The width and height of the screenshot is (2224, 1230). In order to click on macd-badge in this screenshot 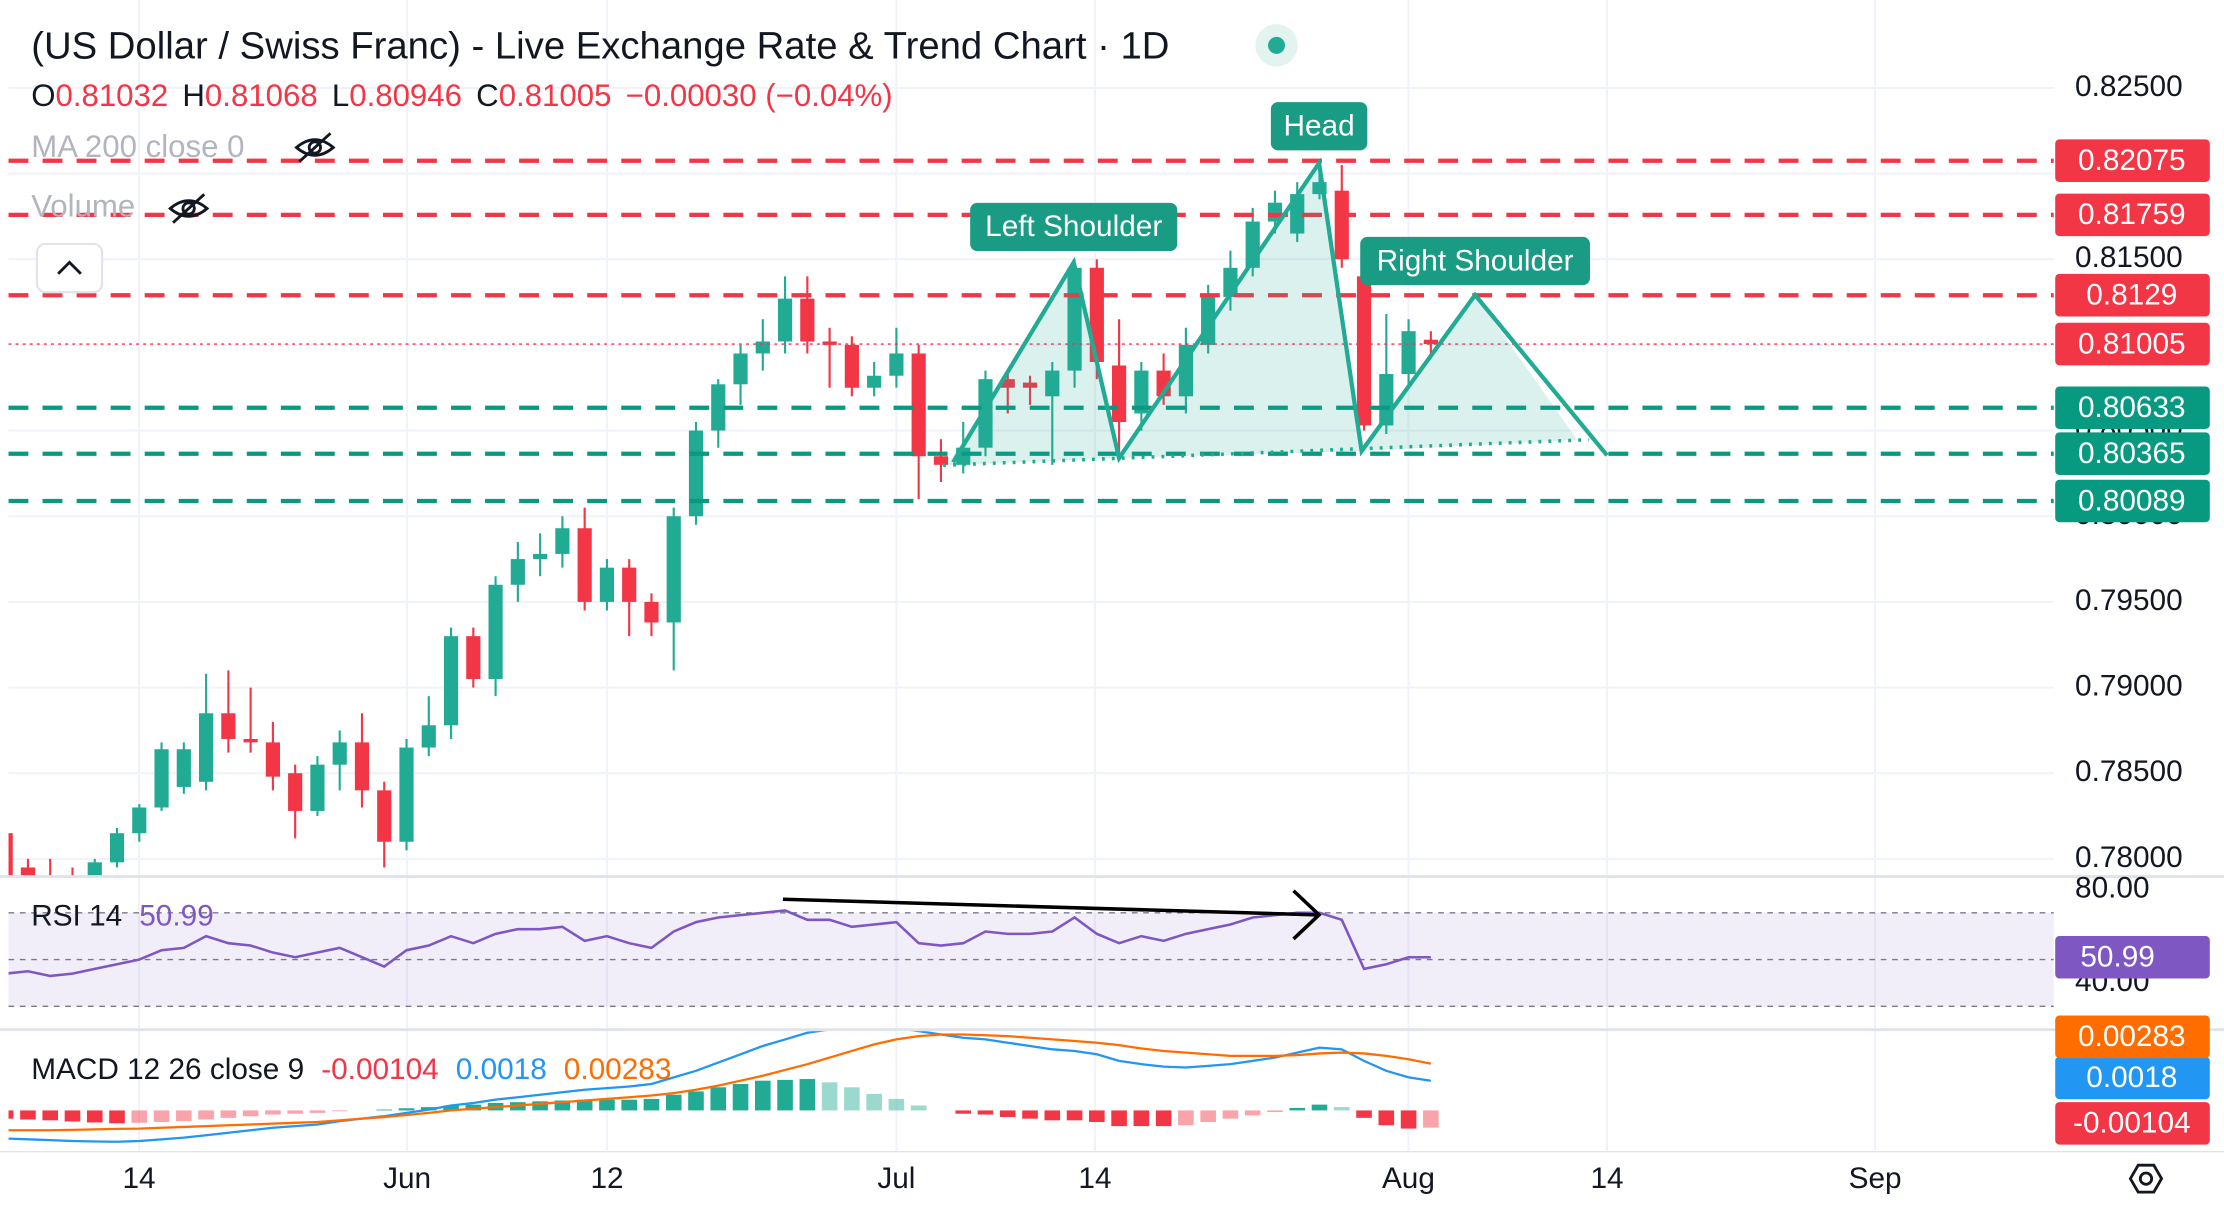, I will do `click(2132, 1123)`.